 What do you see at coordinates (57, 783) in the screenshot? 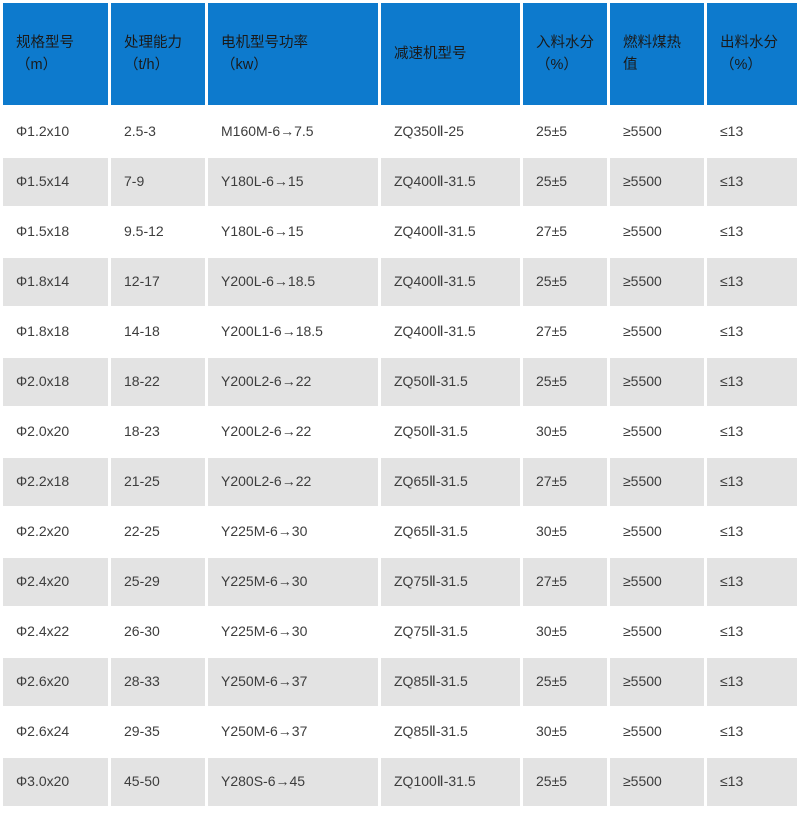
I see `cell-spec: Φ3.0x20` at bounding box center [57, 783].